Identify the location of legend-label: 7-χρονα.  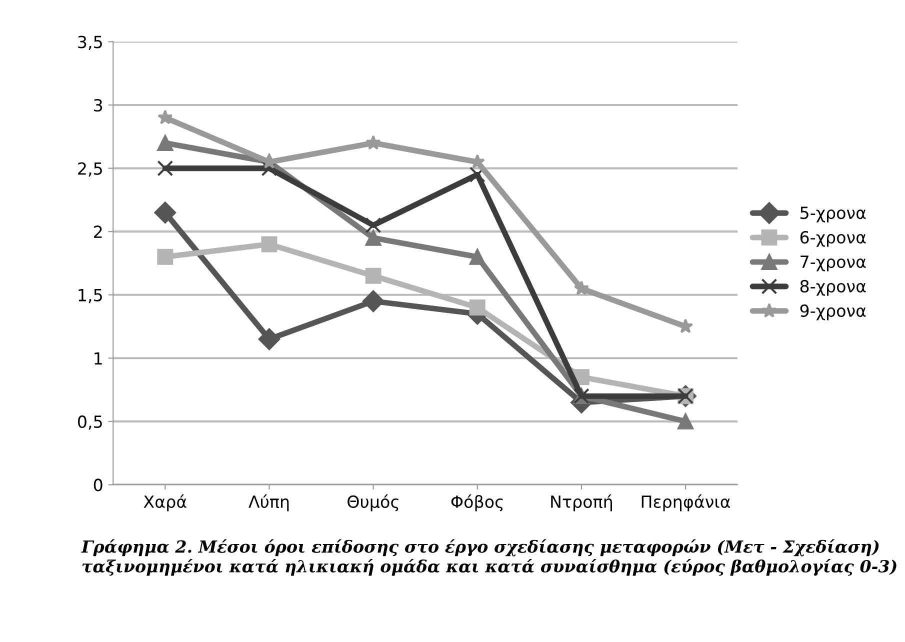
(833, 264).